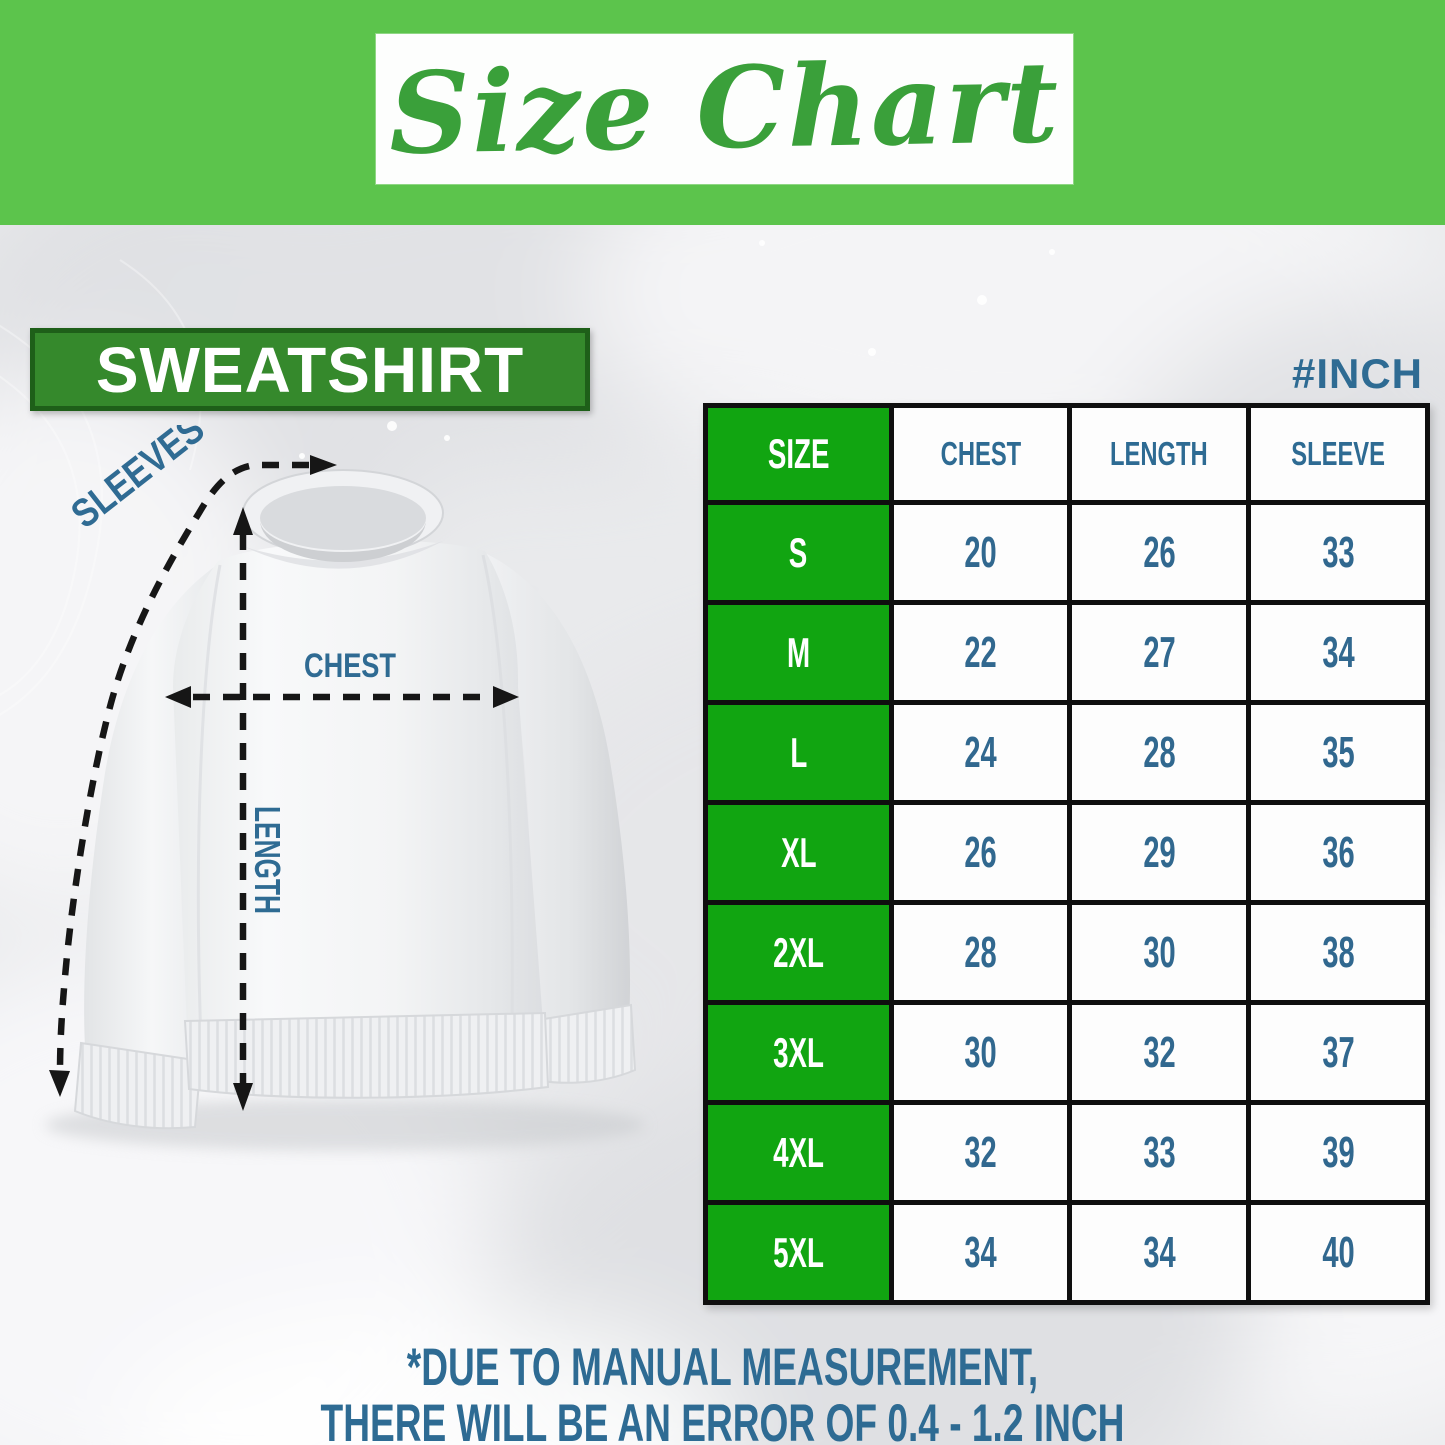 This screenshot has width=1445, height=1445. I want to click on size-cell: S, so click(798, 552).